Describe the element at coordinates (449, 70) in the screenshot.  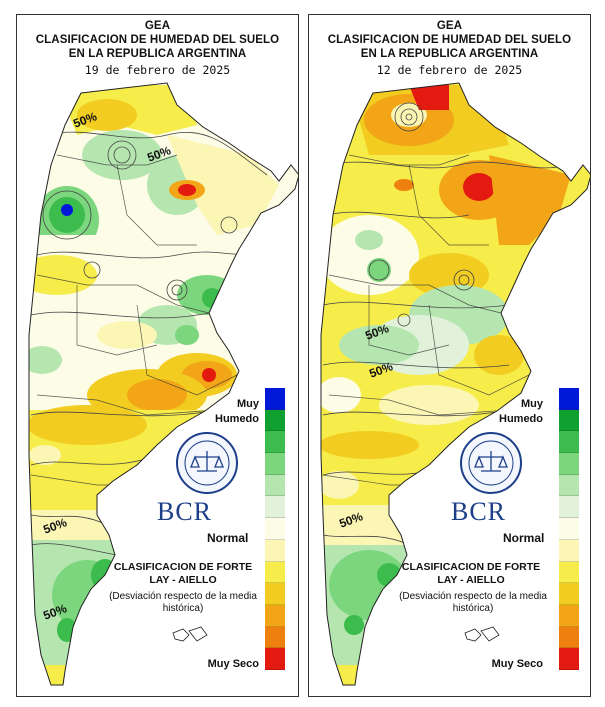
I see `map-date: 12 de febrero de 2025` at that location.